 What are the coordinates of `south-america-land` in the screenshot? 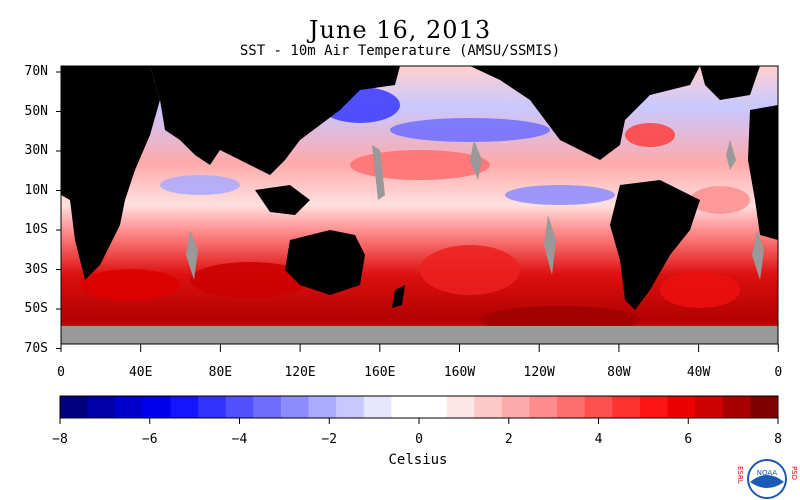 It's located at (655, 245).